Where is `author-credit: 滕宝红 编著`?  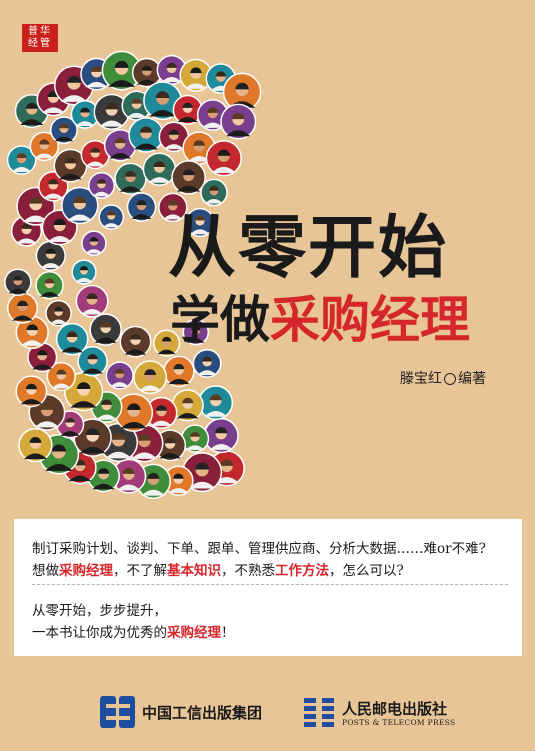
author-credit: 滕宝红 编著 is located at coordinates (443, 378).